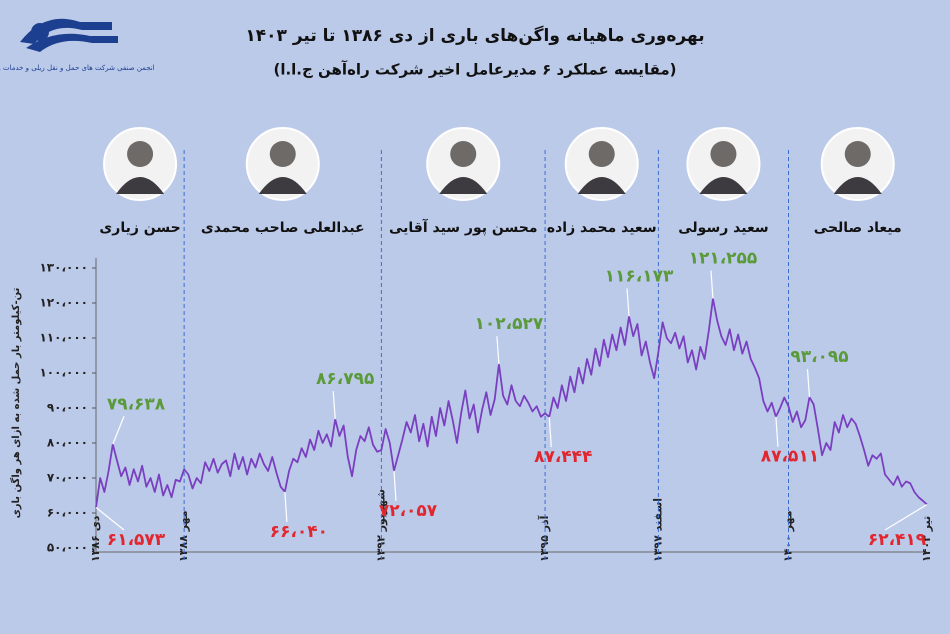 This screenshot has width=950, height=634. I want to click on y-tick-label: ۸۰،۰۰۰, so click(67, 443).